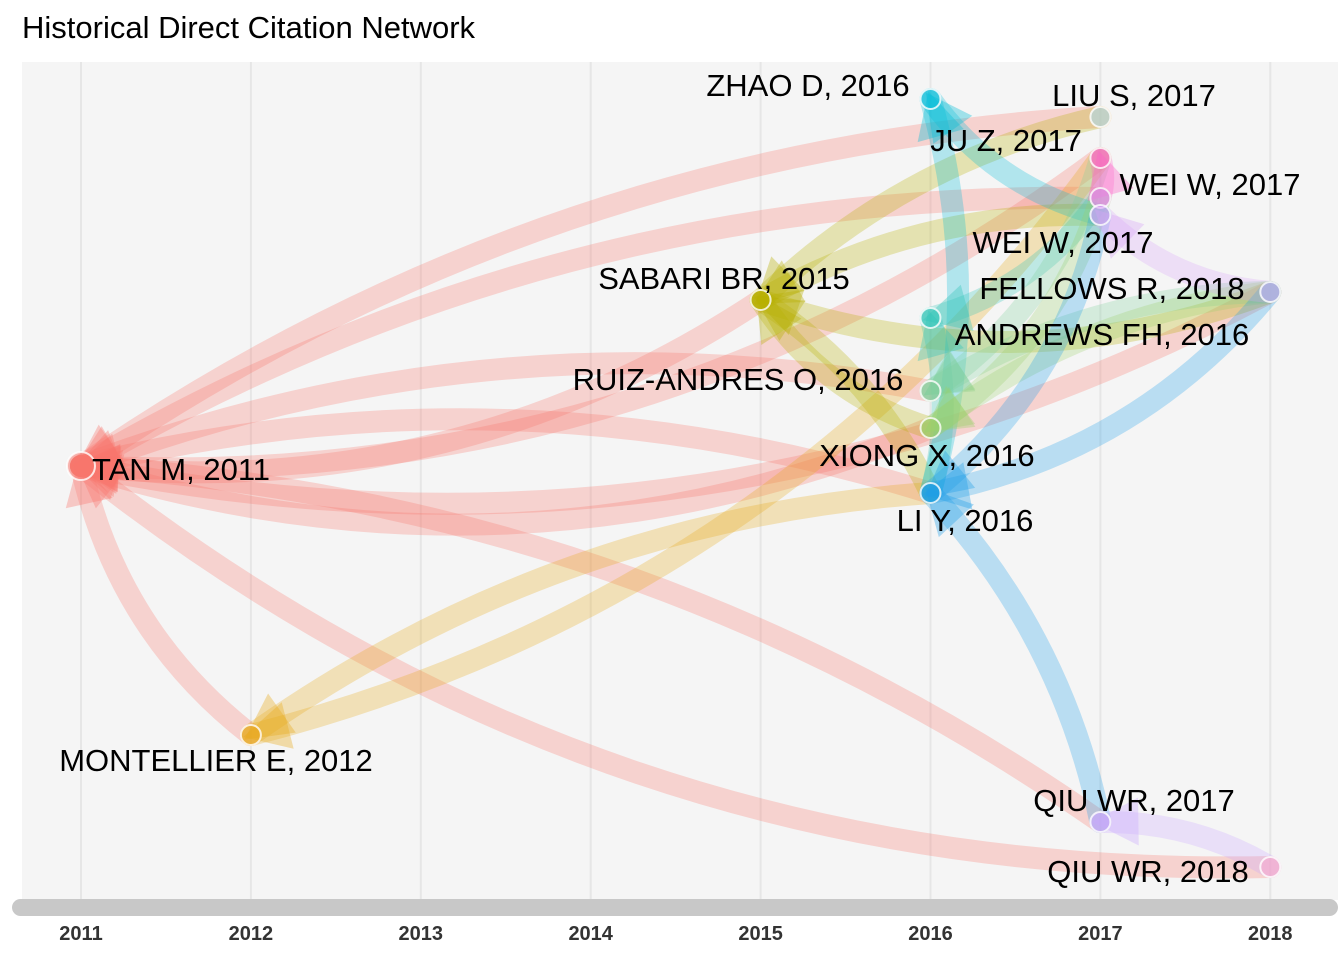 This screenshot has height=960, width=1344. I want to click on node-qiu2017, so click(1100, 822).